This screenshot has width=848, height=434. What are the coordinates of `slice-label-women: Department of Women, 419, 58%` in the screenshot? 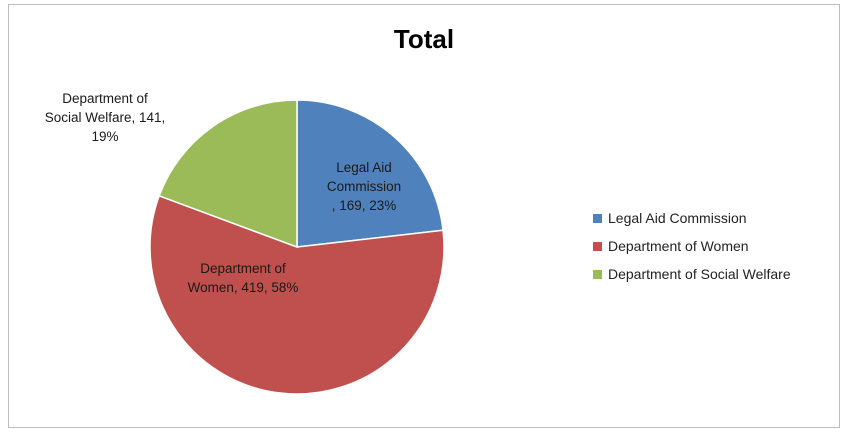 It's located at (243, 278).